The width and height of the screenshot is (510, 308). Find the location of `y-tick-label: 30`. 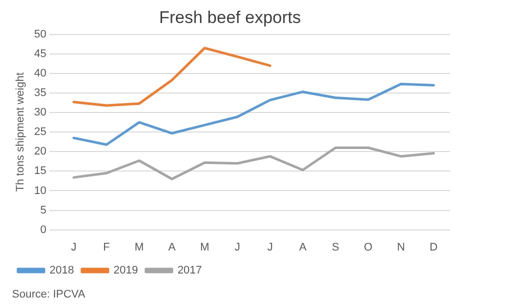

y-tick-label: 30 is located at coordinates (40, 112).